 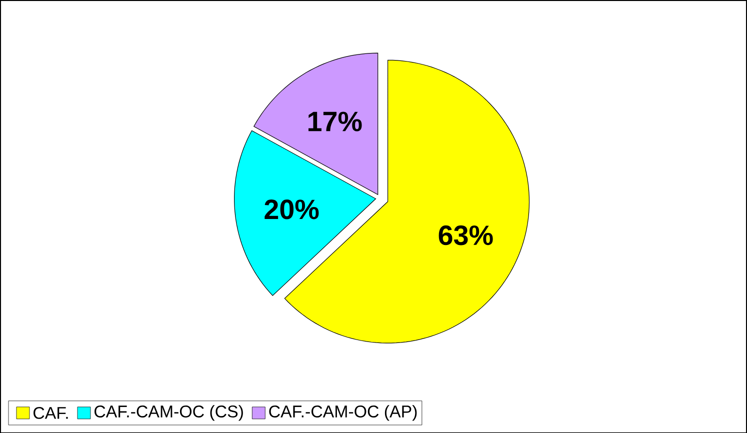 What do you see at coordinates (335, 122) in the screenshot?
I see `data-label: 17%` at bounding box center [335, 122].